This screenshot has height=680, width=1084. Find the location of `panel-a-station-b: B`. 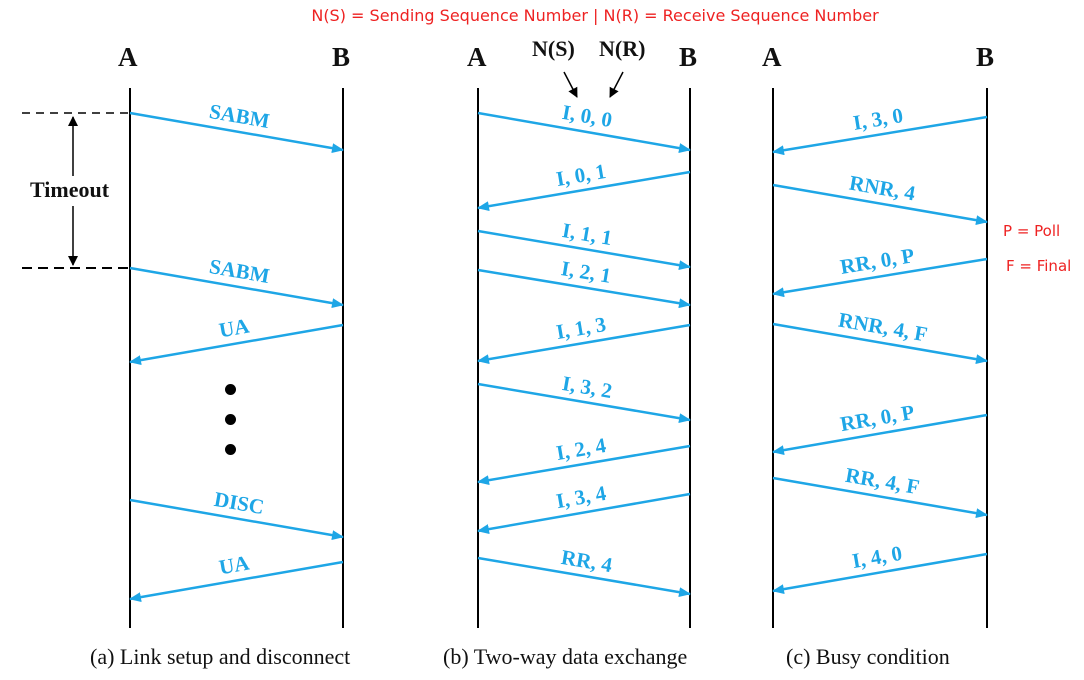

panel-a-station-b: B is located at coordinates (341, 57).